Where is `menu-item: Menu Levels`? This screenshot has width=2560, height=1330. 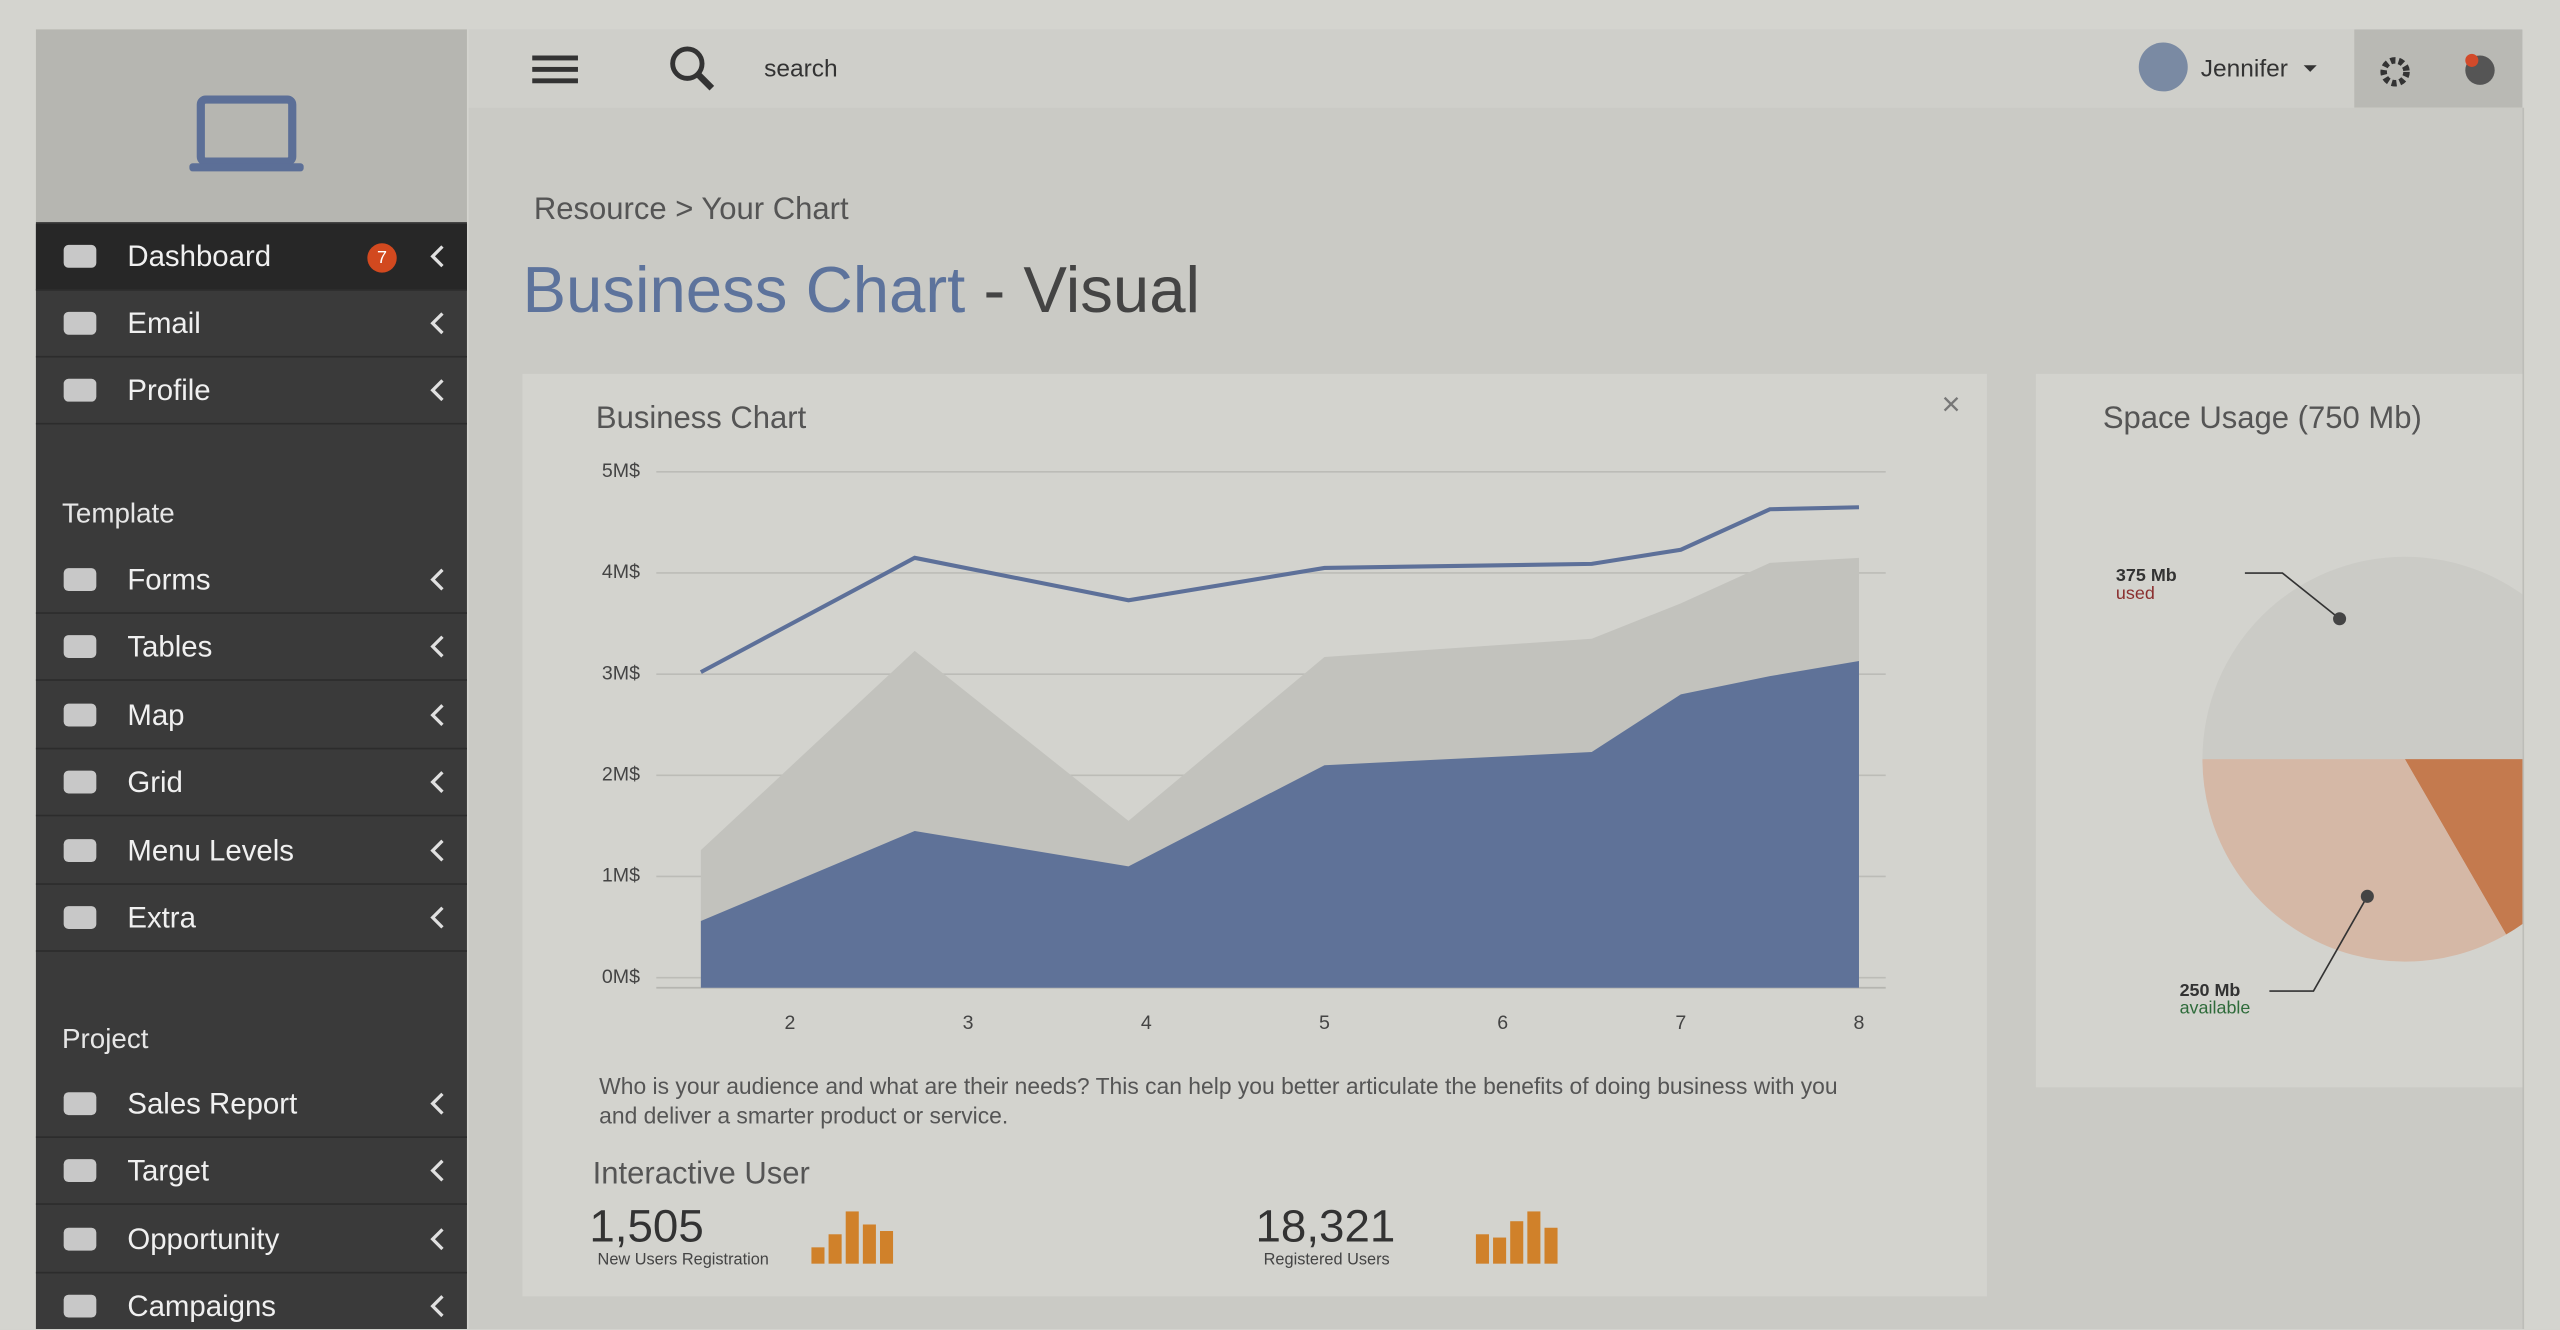
menu-item: Menu Levels is located at coordinates (251, 851).